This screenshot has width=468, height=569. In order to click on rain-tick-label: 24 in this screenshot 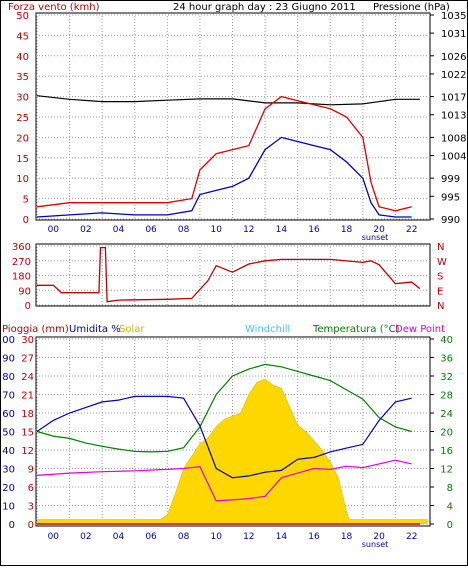, I will do `click(27, 377)`.